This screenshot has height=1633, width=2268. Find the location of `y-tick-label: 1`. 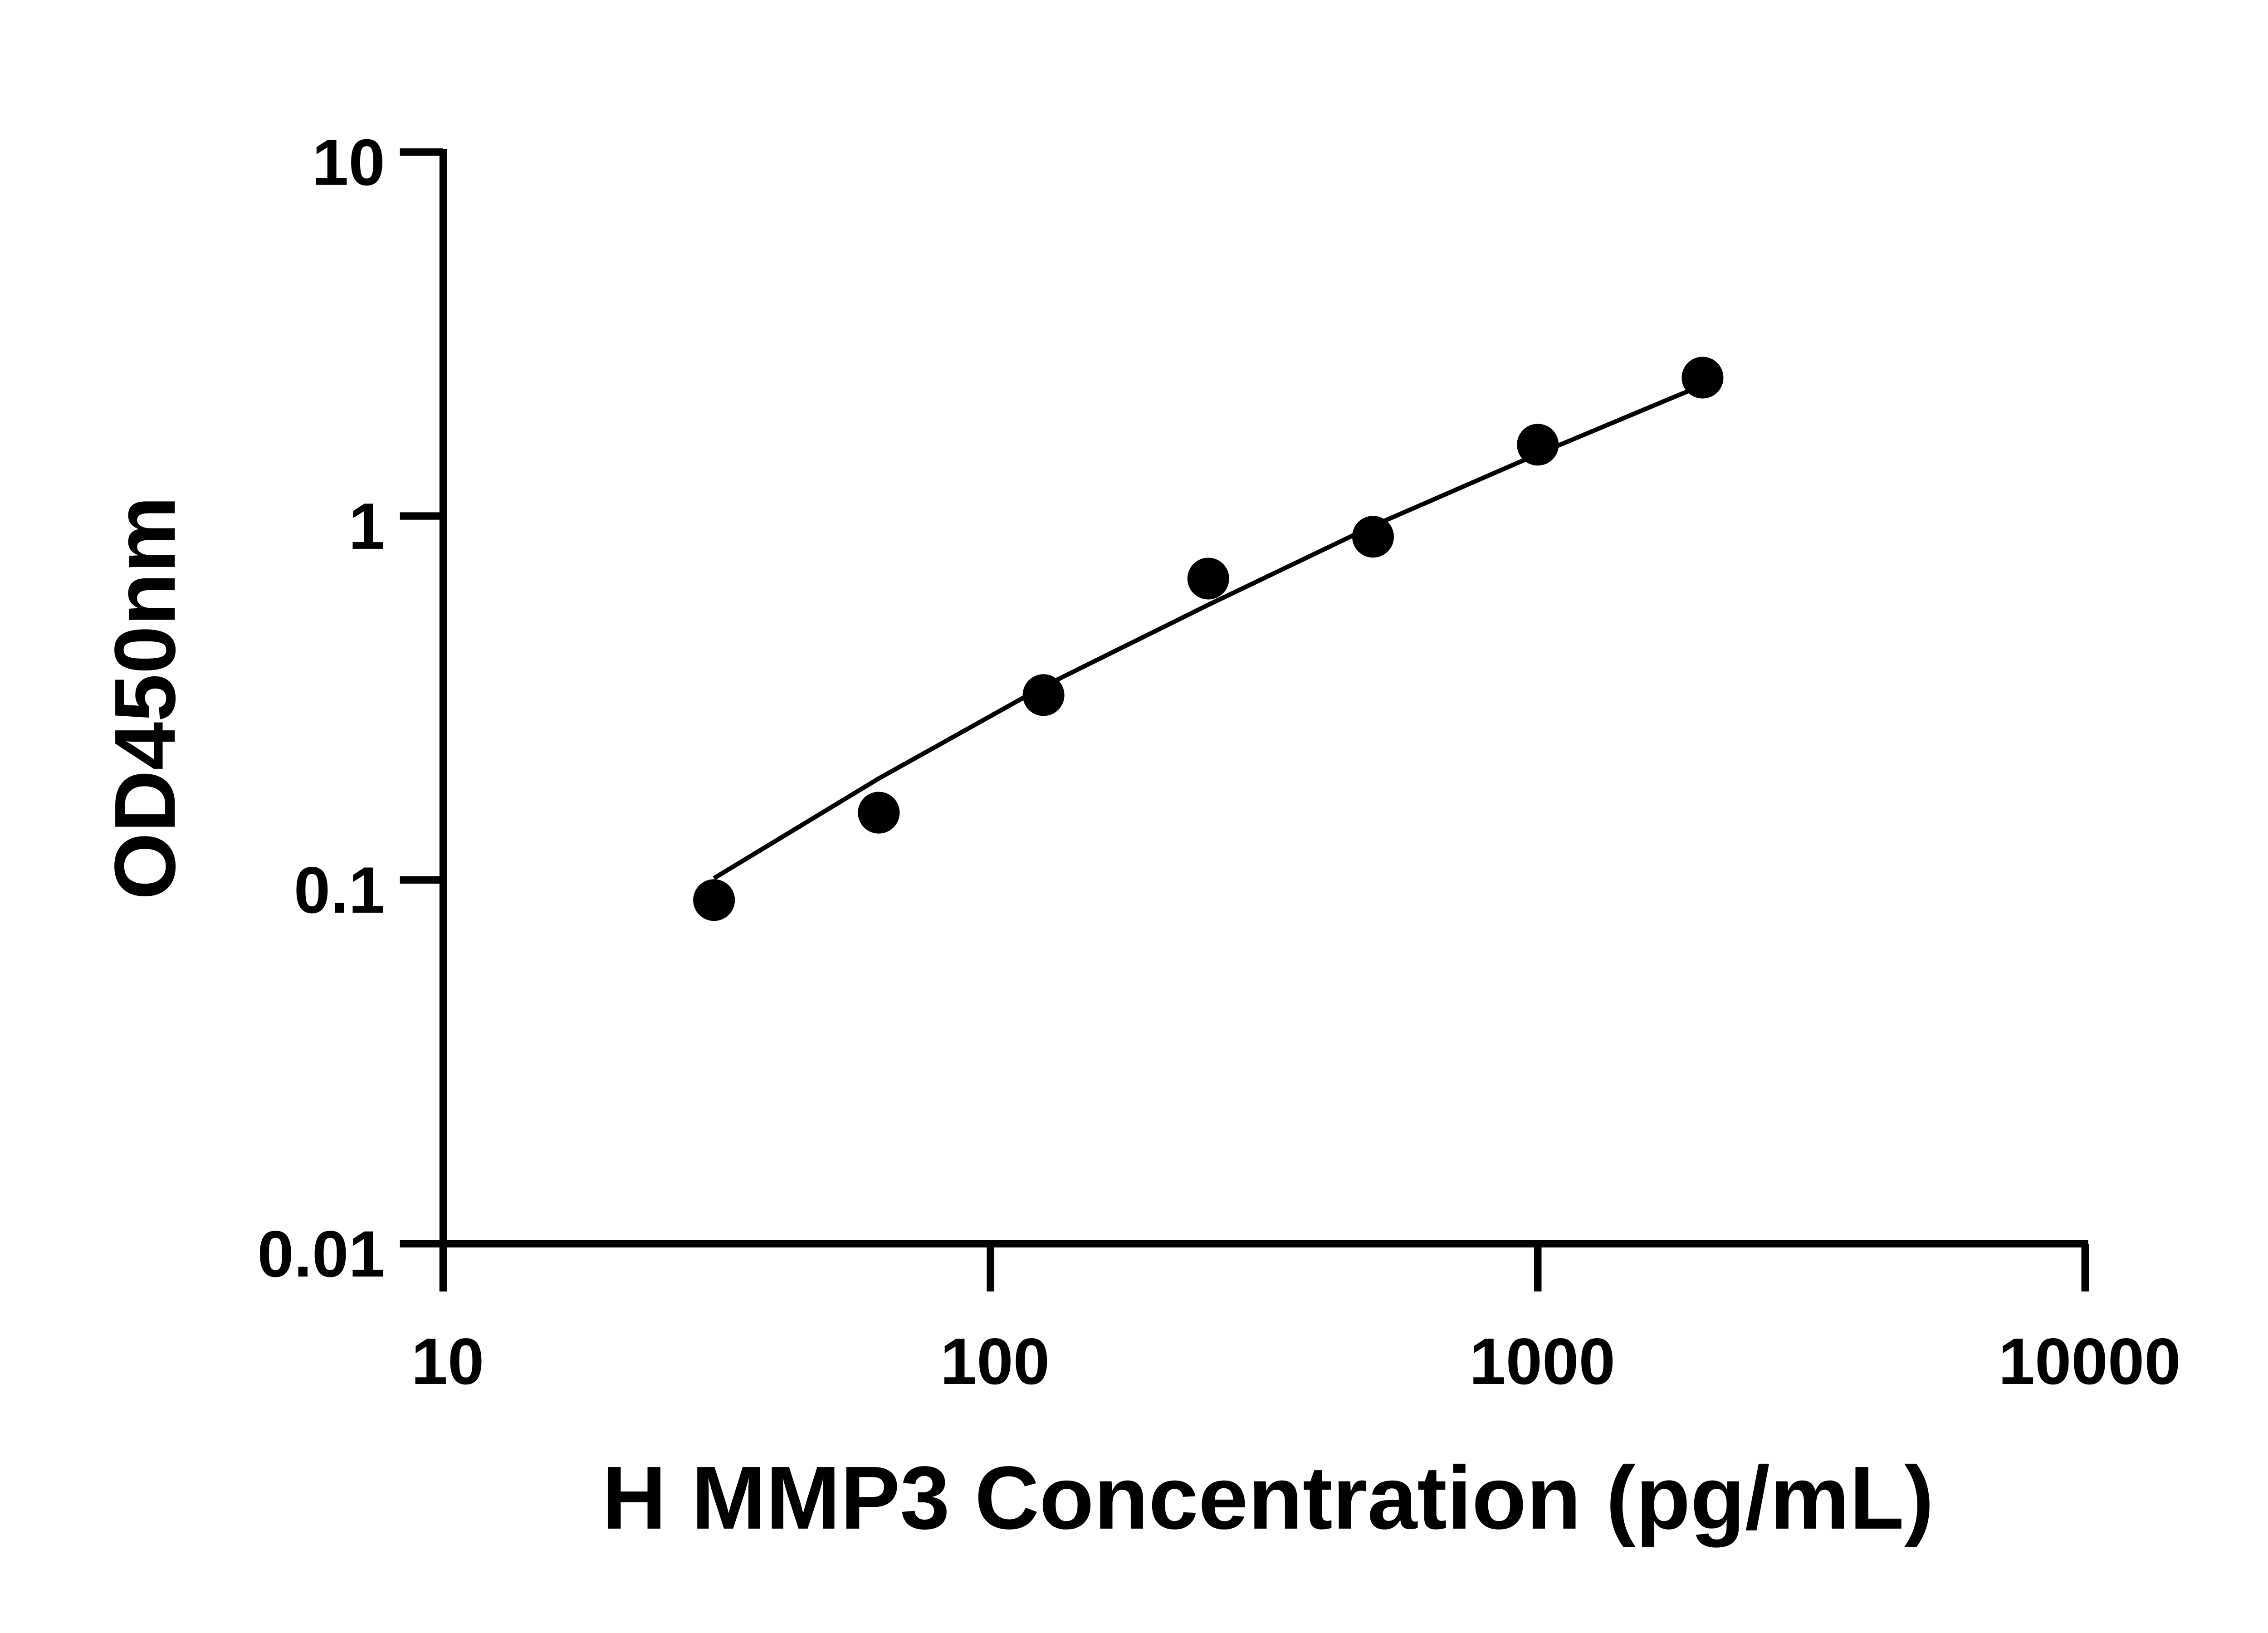

y-tick-label: 1 is located at coordinates (367, 526).